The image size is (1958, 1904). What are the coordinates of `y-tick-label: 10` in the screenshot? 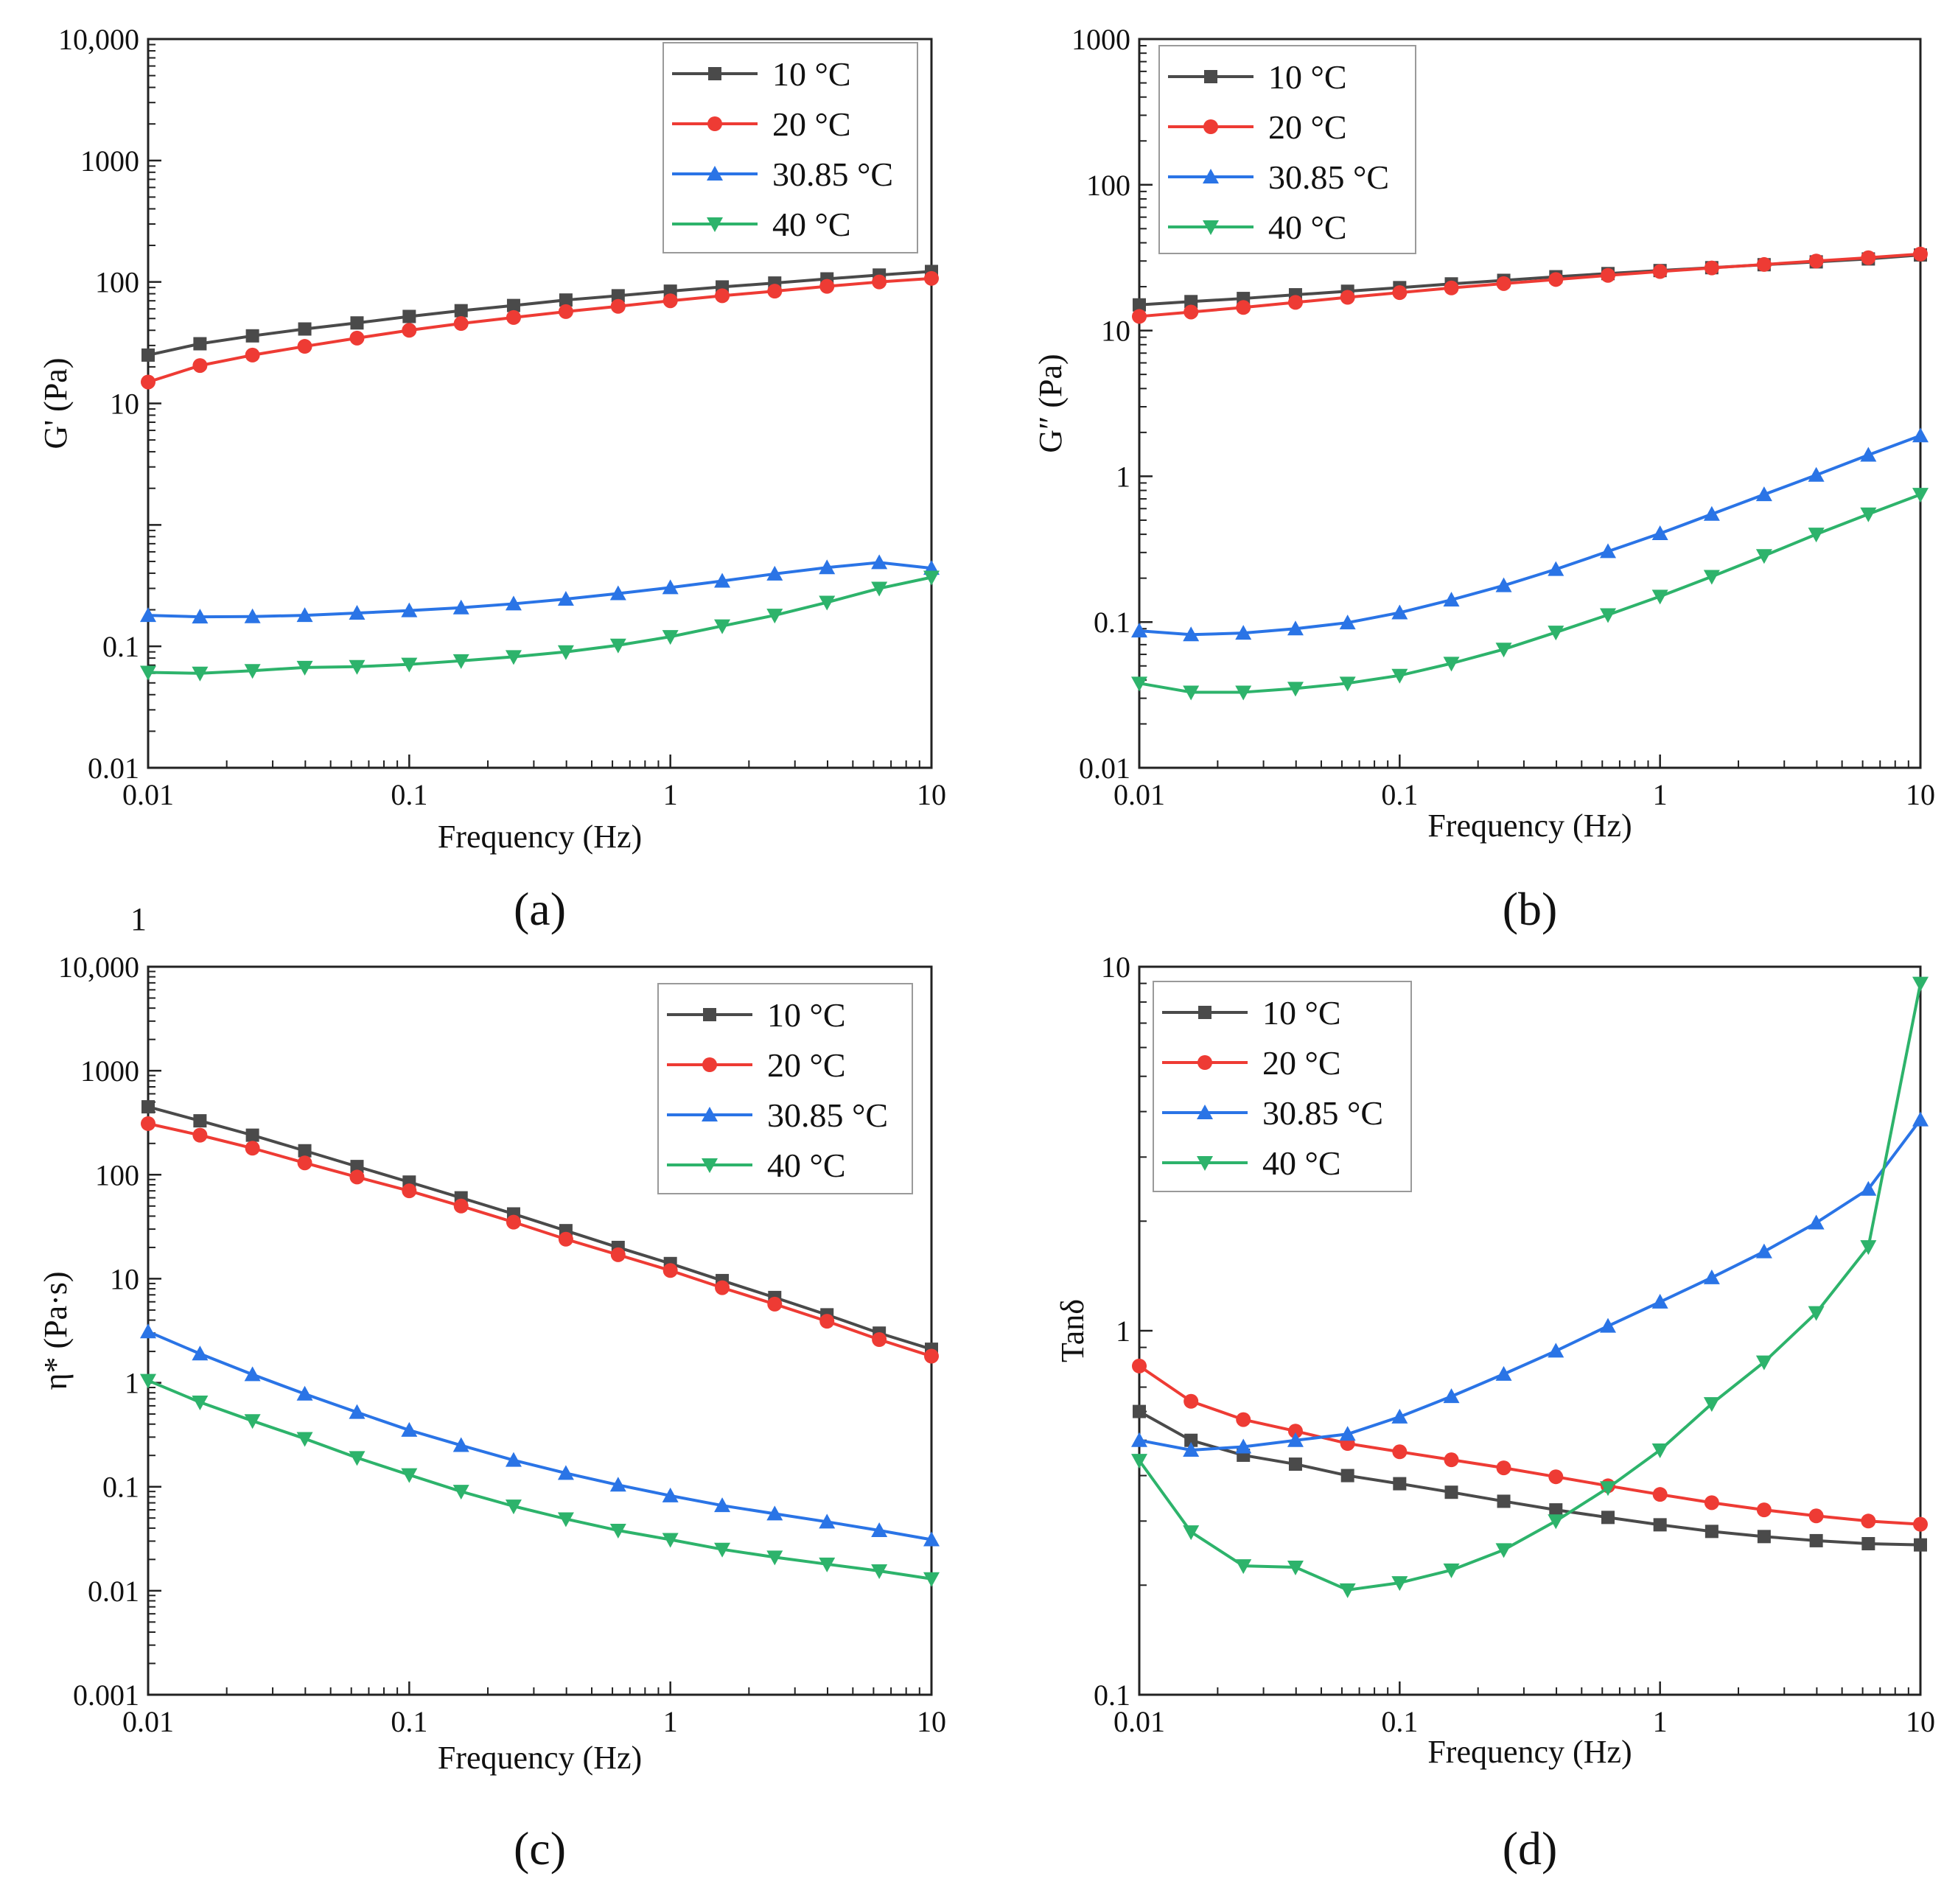 It's located at (1116, 968).